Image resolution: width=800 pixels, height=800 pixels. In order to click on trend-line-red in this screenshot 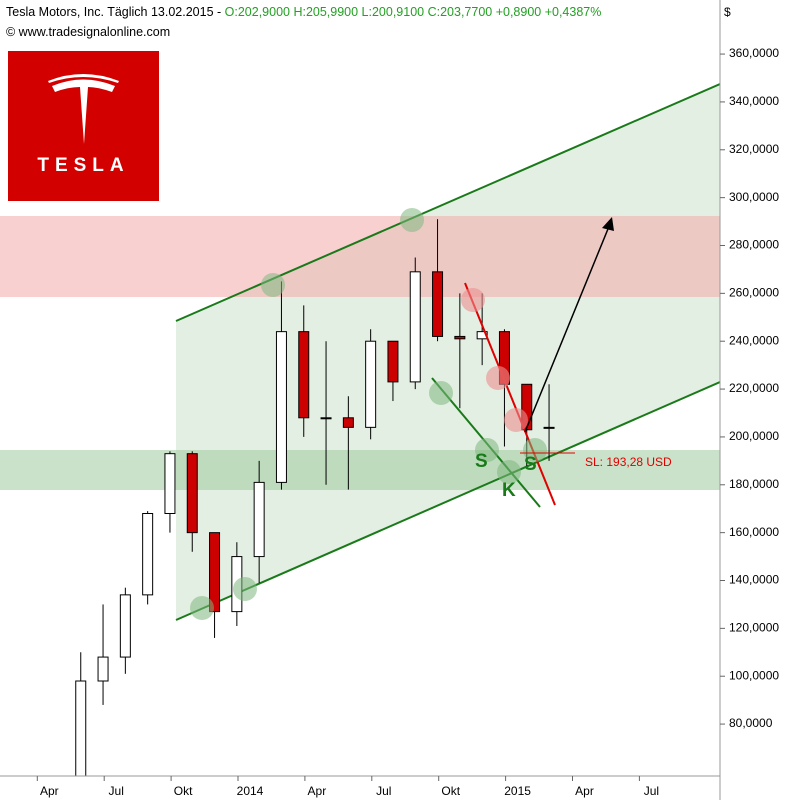, I will do `click(510, 394)`.